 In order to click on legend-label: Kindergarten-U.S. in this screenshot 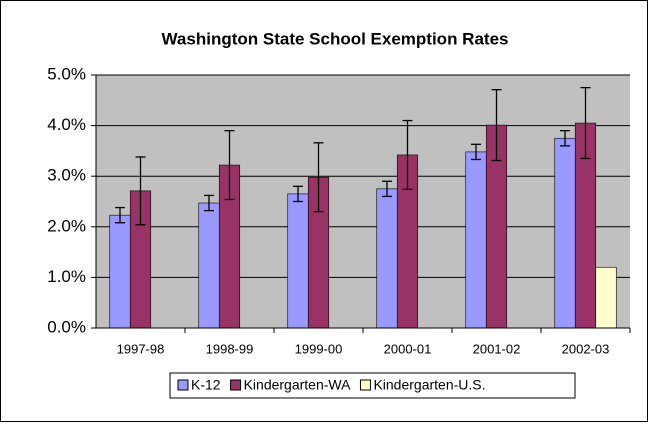, I will do `click(429, 385)`.